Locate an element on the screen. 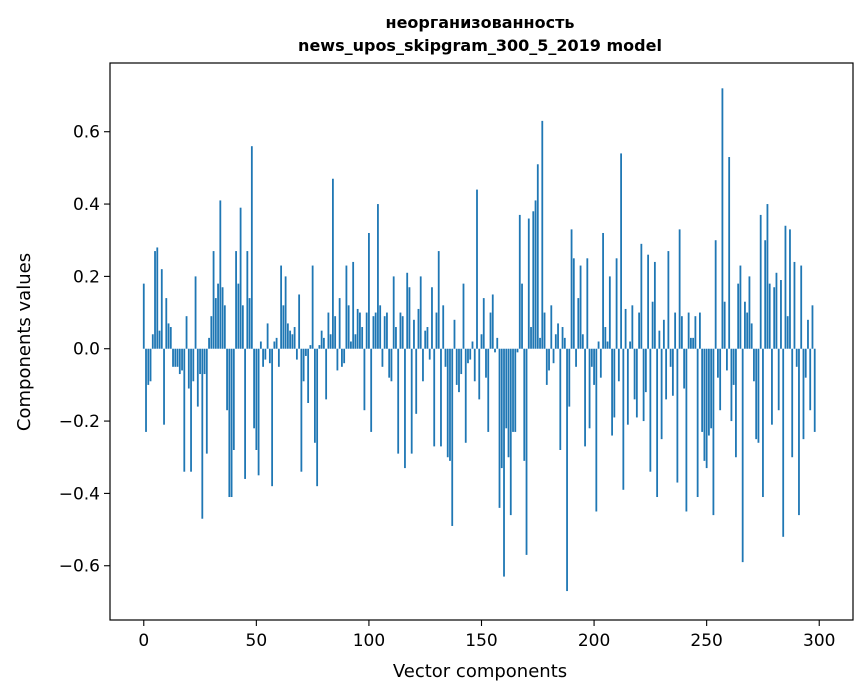  y-tick-label: −0.2 is located at coordinates (79, 422).